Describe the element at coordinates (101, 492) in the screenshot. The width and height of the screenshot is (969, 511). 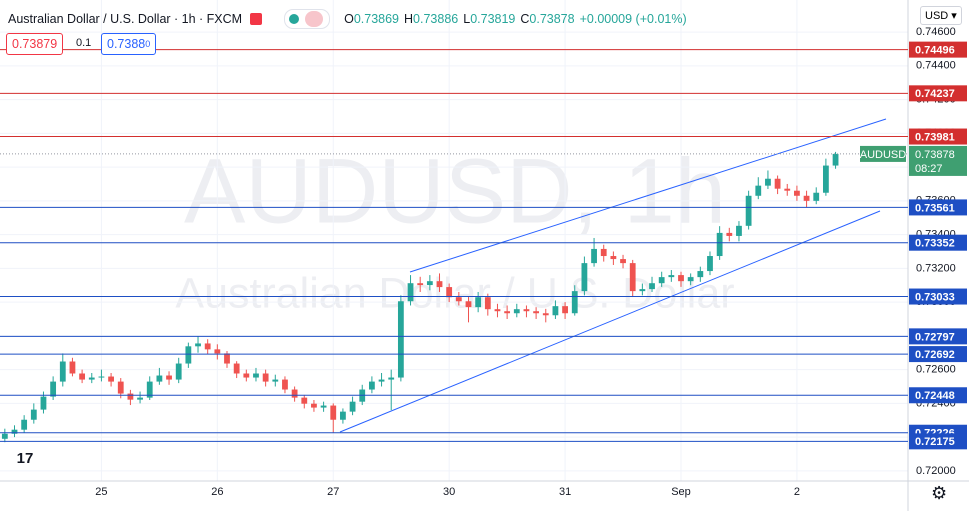
I see `x-tick-label: 25` at that location.